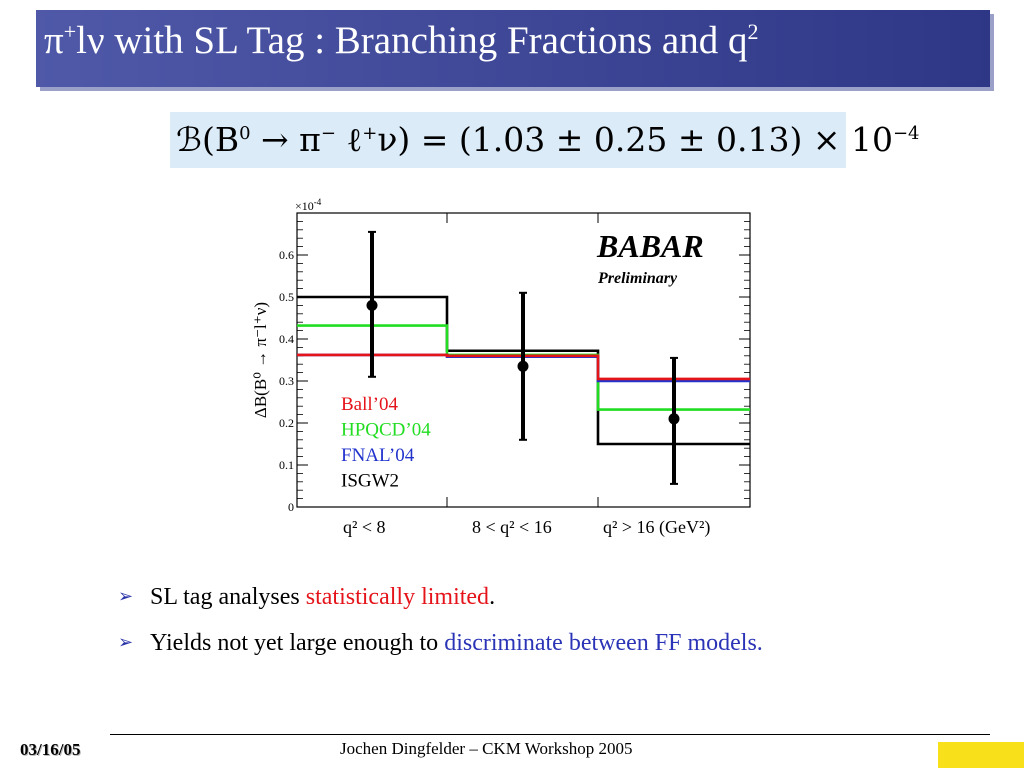  Describe the element at coordinates (286, 339) in the screenshot. I see `y-tick-label: 0.4` at that location.